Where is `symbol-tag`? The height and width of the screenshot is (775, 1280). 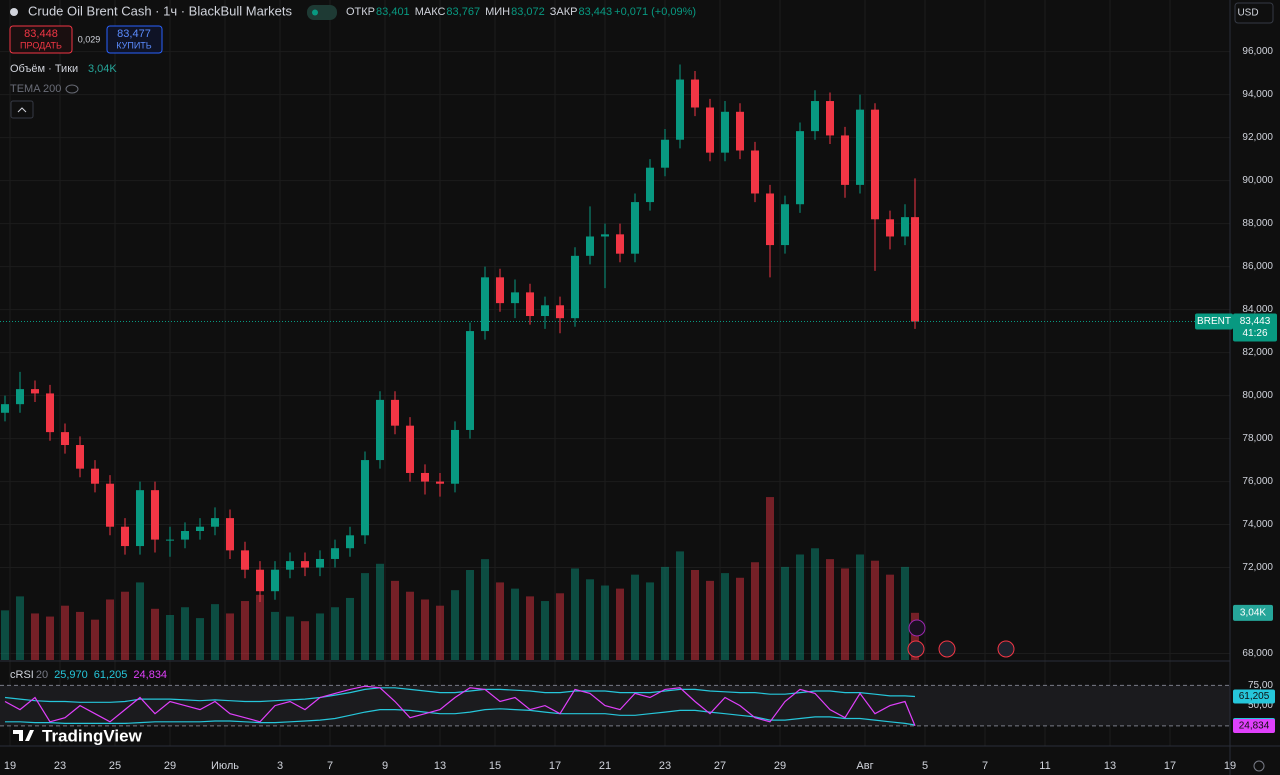
symbol-tag is located at coordinates (1214, 321).